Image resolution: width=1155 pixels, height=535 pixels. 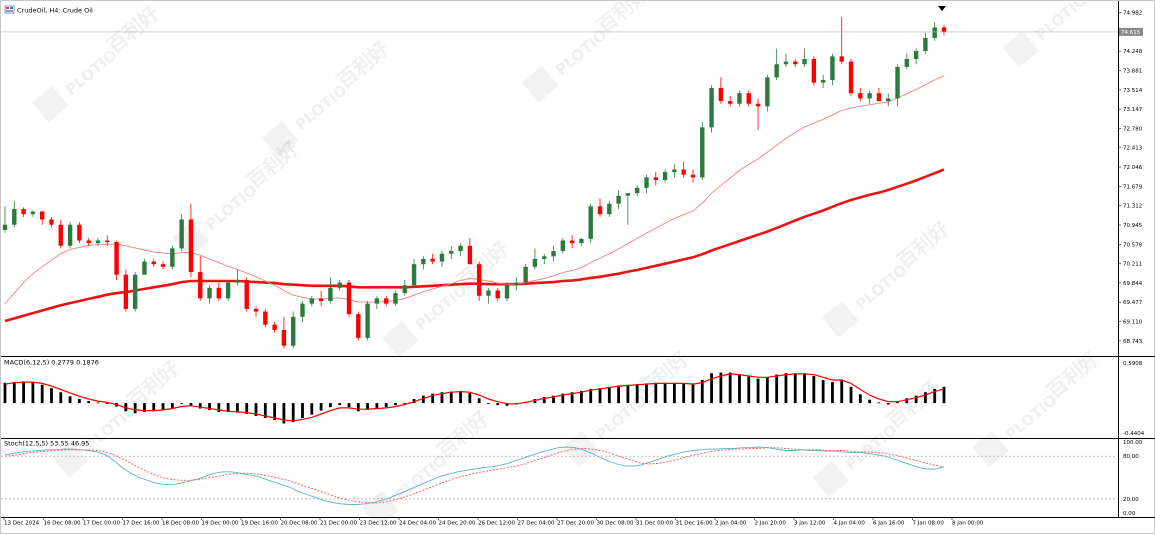 I want to click on time-tick-label: 3 Jan 12:00, so click(x=810, y=524).